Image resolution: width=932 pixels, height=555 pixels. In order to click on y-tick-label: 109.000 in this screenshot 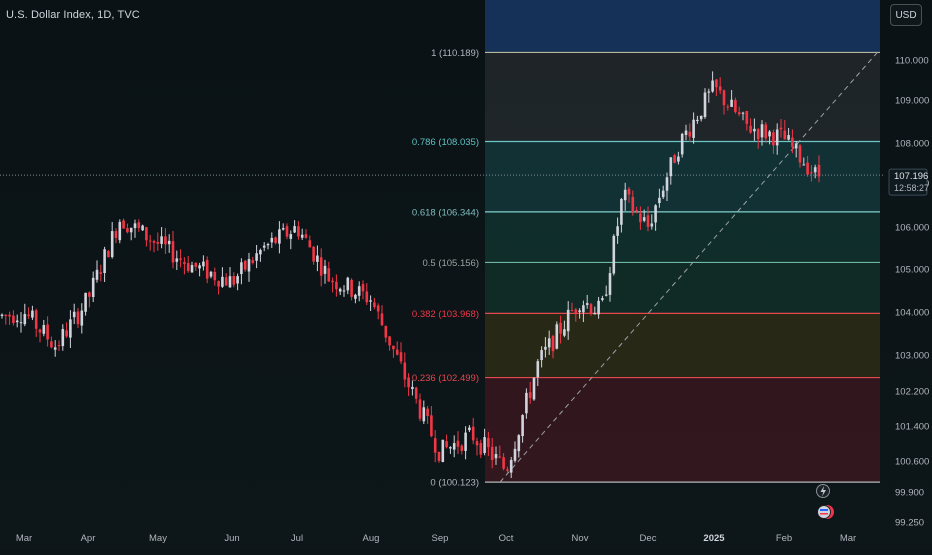, I will do `click(912, 101)`.